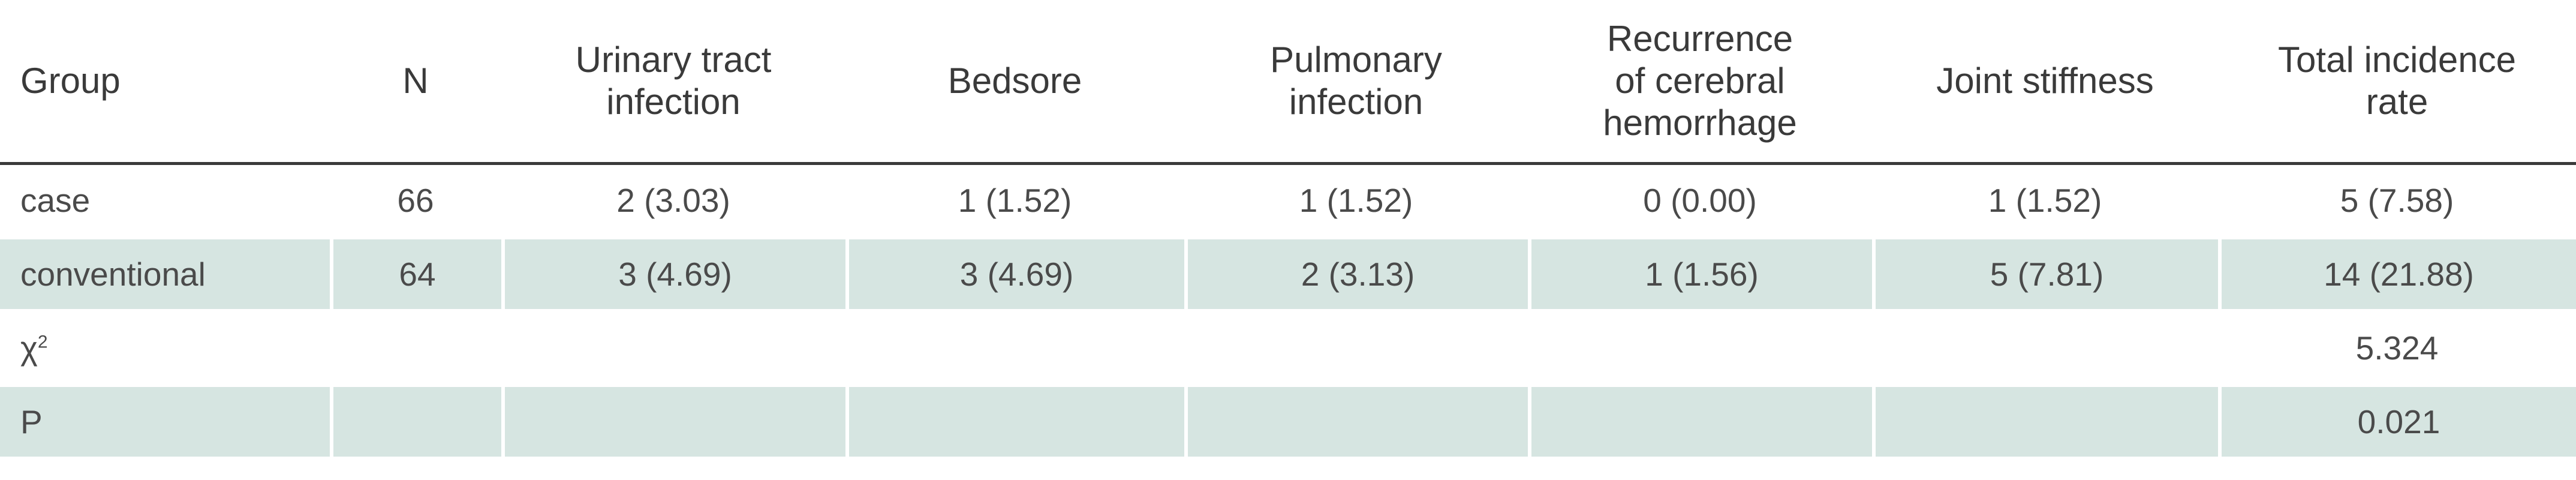 This screenshot has height=480, width=2576. Describe the element at coordinates (1014, 274) in the screenshot. I see `cell-bedsore: 3 (4.69)` at that location.